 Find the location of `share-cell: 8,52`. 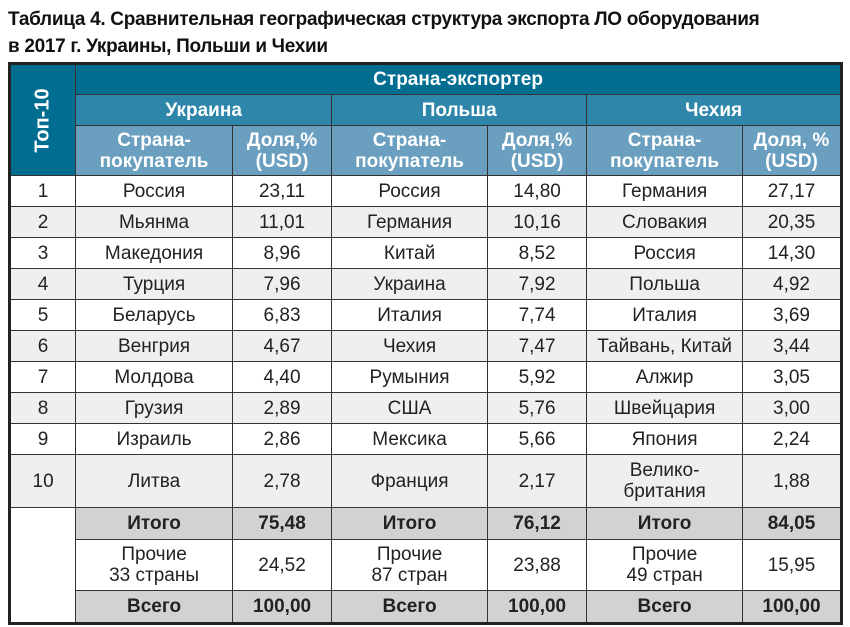

share-cell: 8,52 is located at coordinates (537, 253).